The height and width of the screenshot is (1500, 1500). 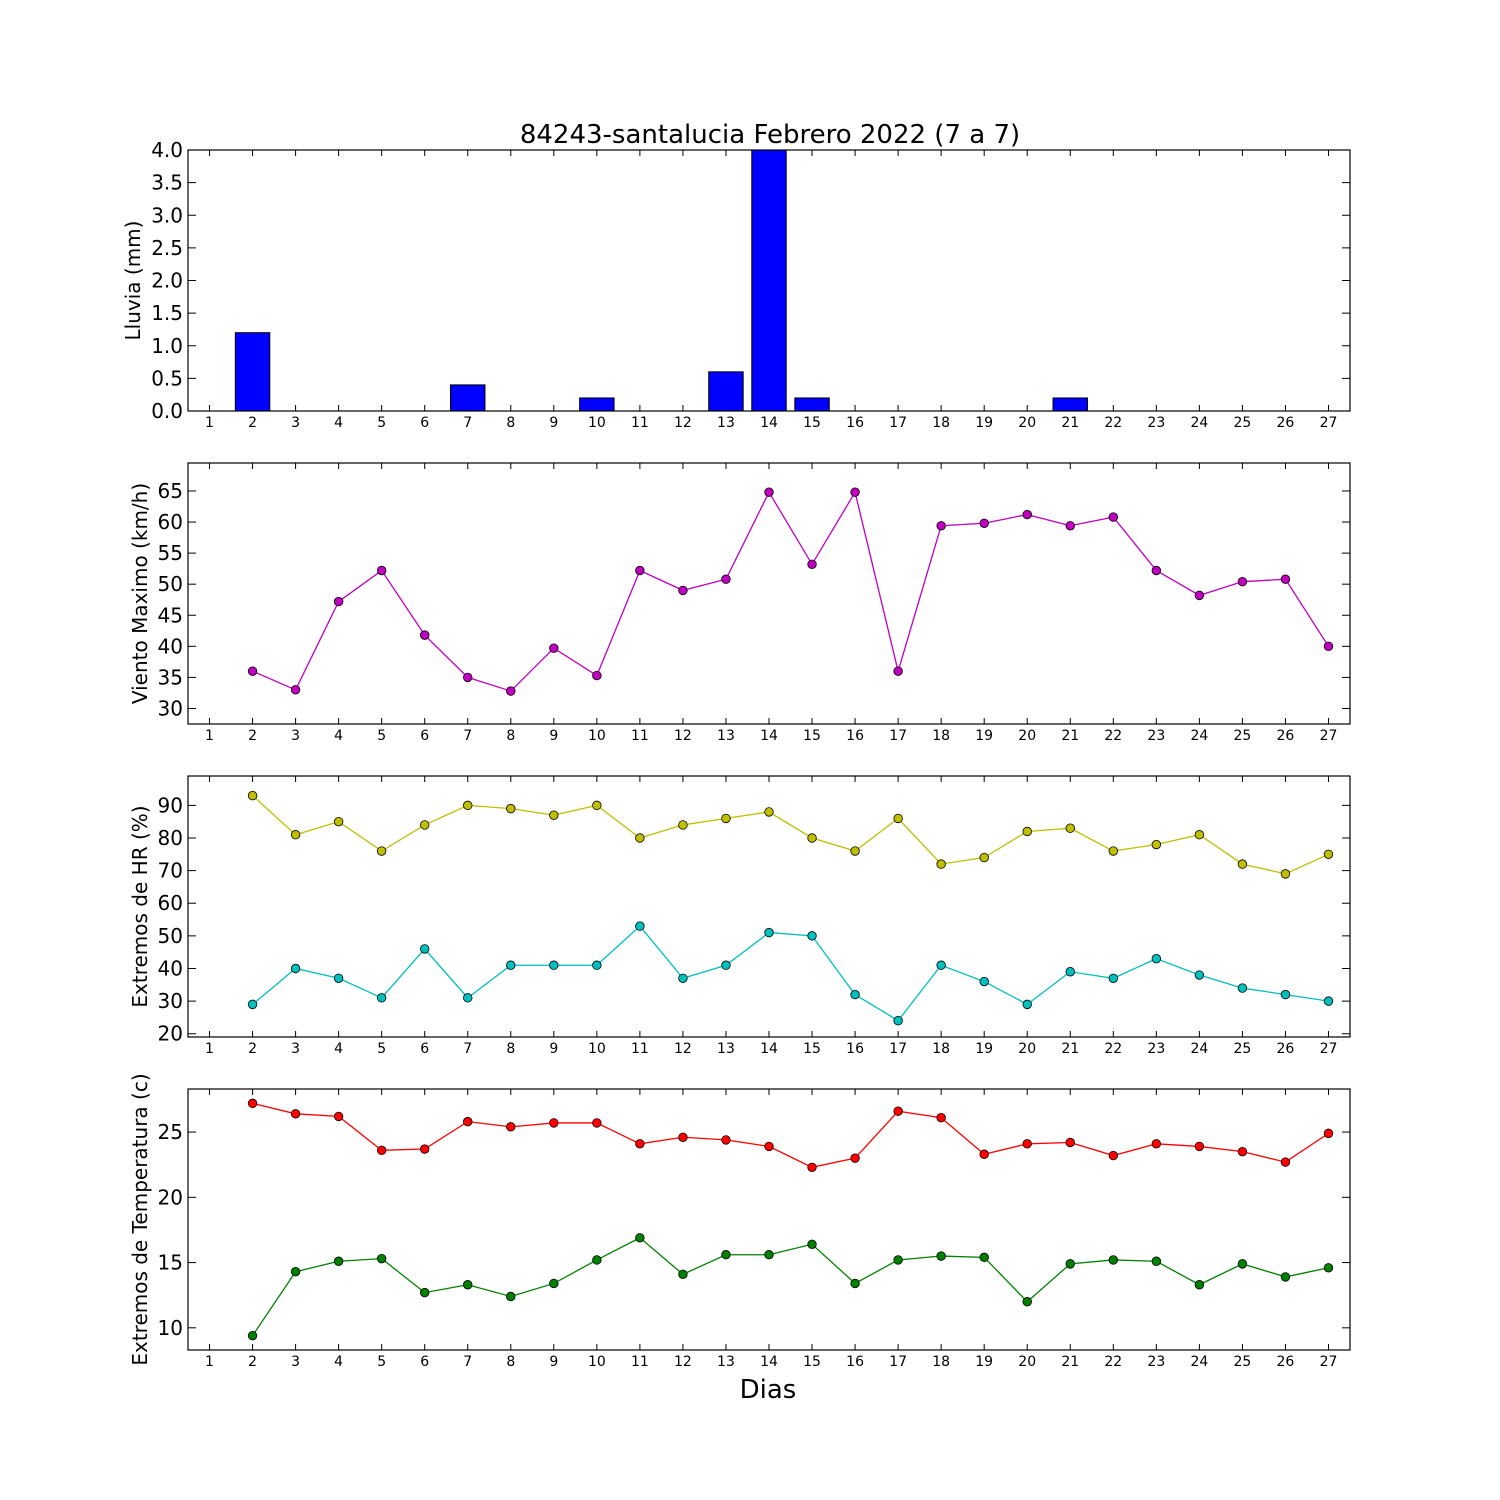 I want to click on x-tick-label: 10, so click(x=597, y=1049).